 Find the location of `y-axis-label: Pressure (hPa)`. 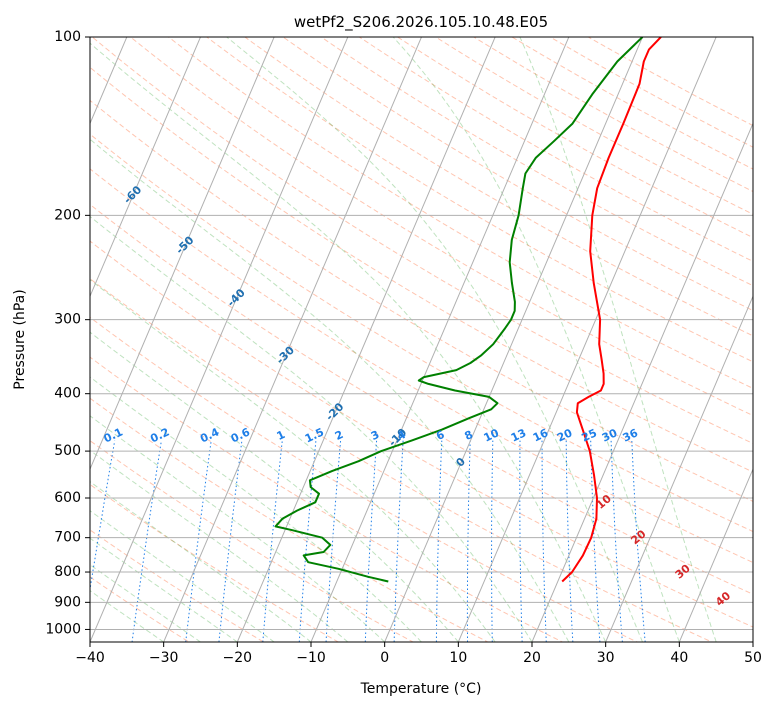

y-axis-label: Pressure (hPa) is located at coordinates (20, 339).